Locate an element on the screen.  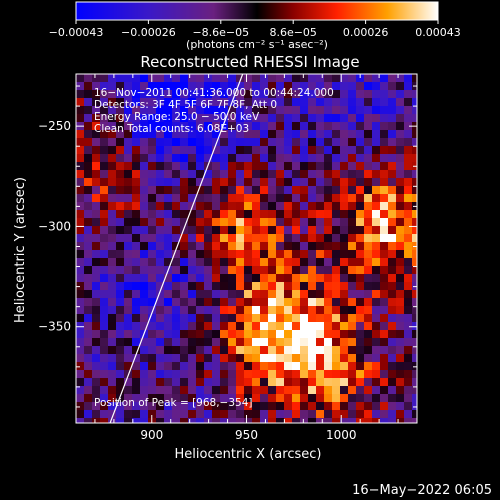
footer-timestamp: 16−May−2022 06:05 is located at coordinates (422, 490).